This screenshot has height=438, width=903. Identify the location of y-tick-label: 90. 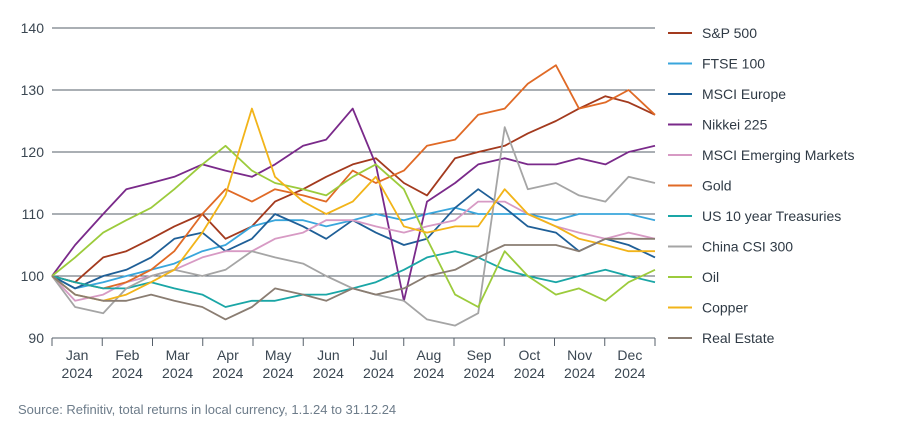
(36, 338).